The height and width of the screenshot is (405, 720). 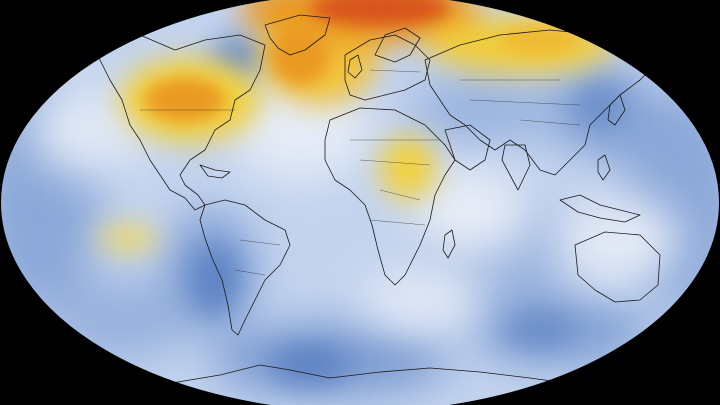 What do you see at coordinates (355, 66) in the screenshot?
I see `uk-outline` at bounding box center [355, 66].